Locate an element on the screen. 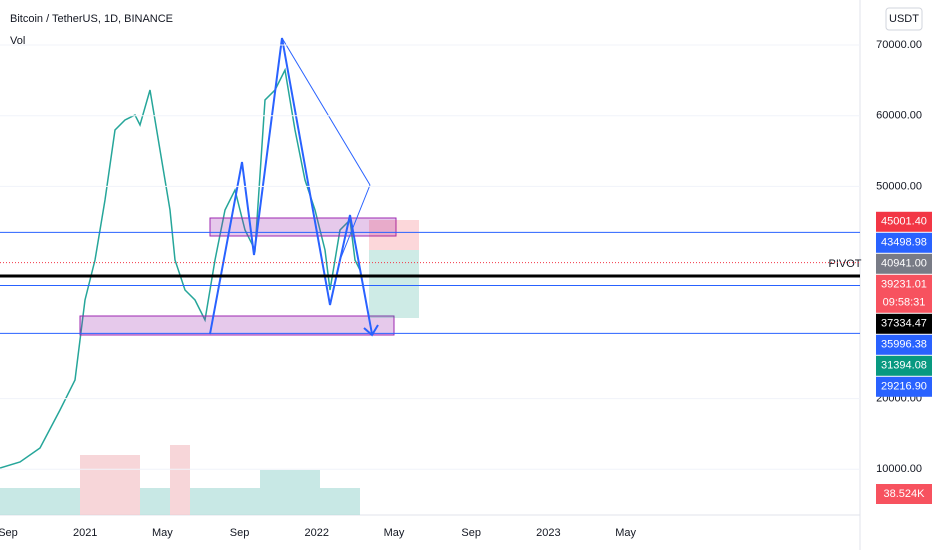 Image resolution: width=932 pixels, height=550 pixels. support-zone is located at coordinates (237, 325).